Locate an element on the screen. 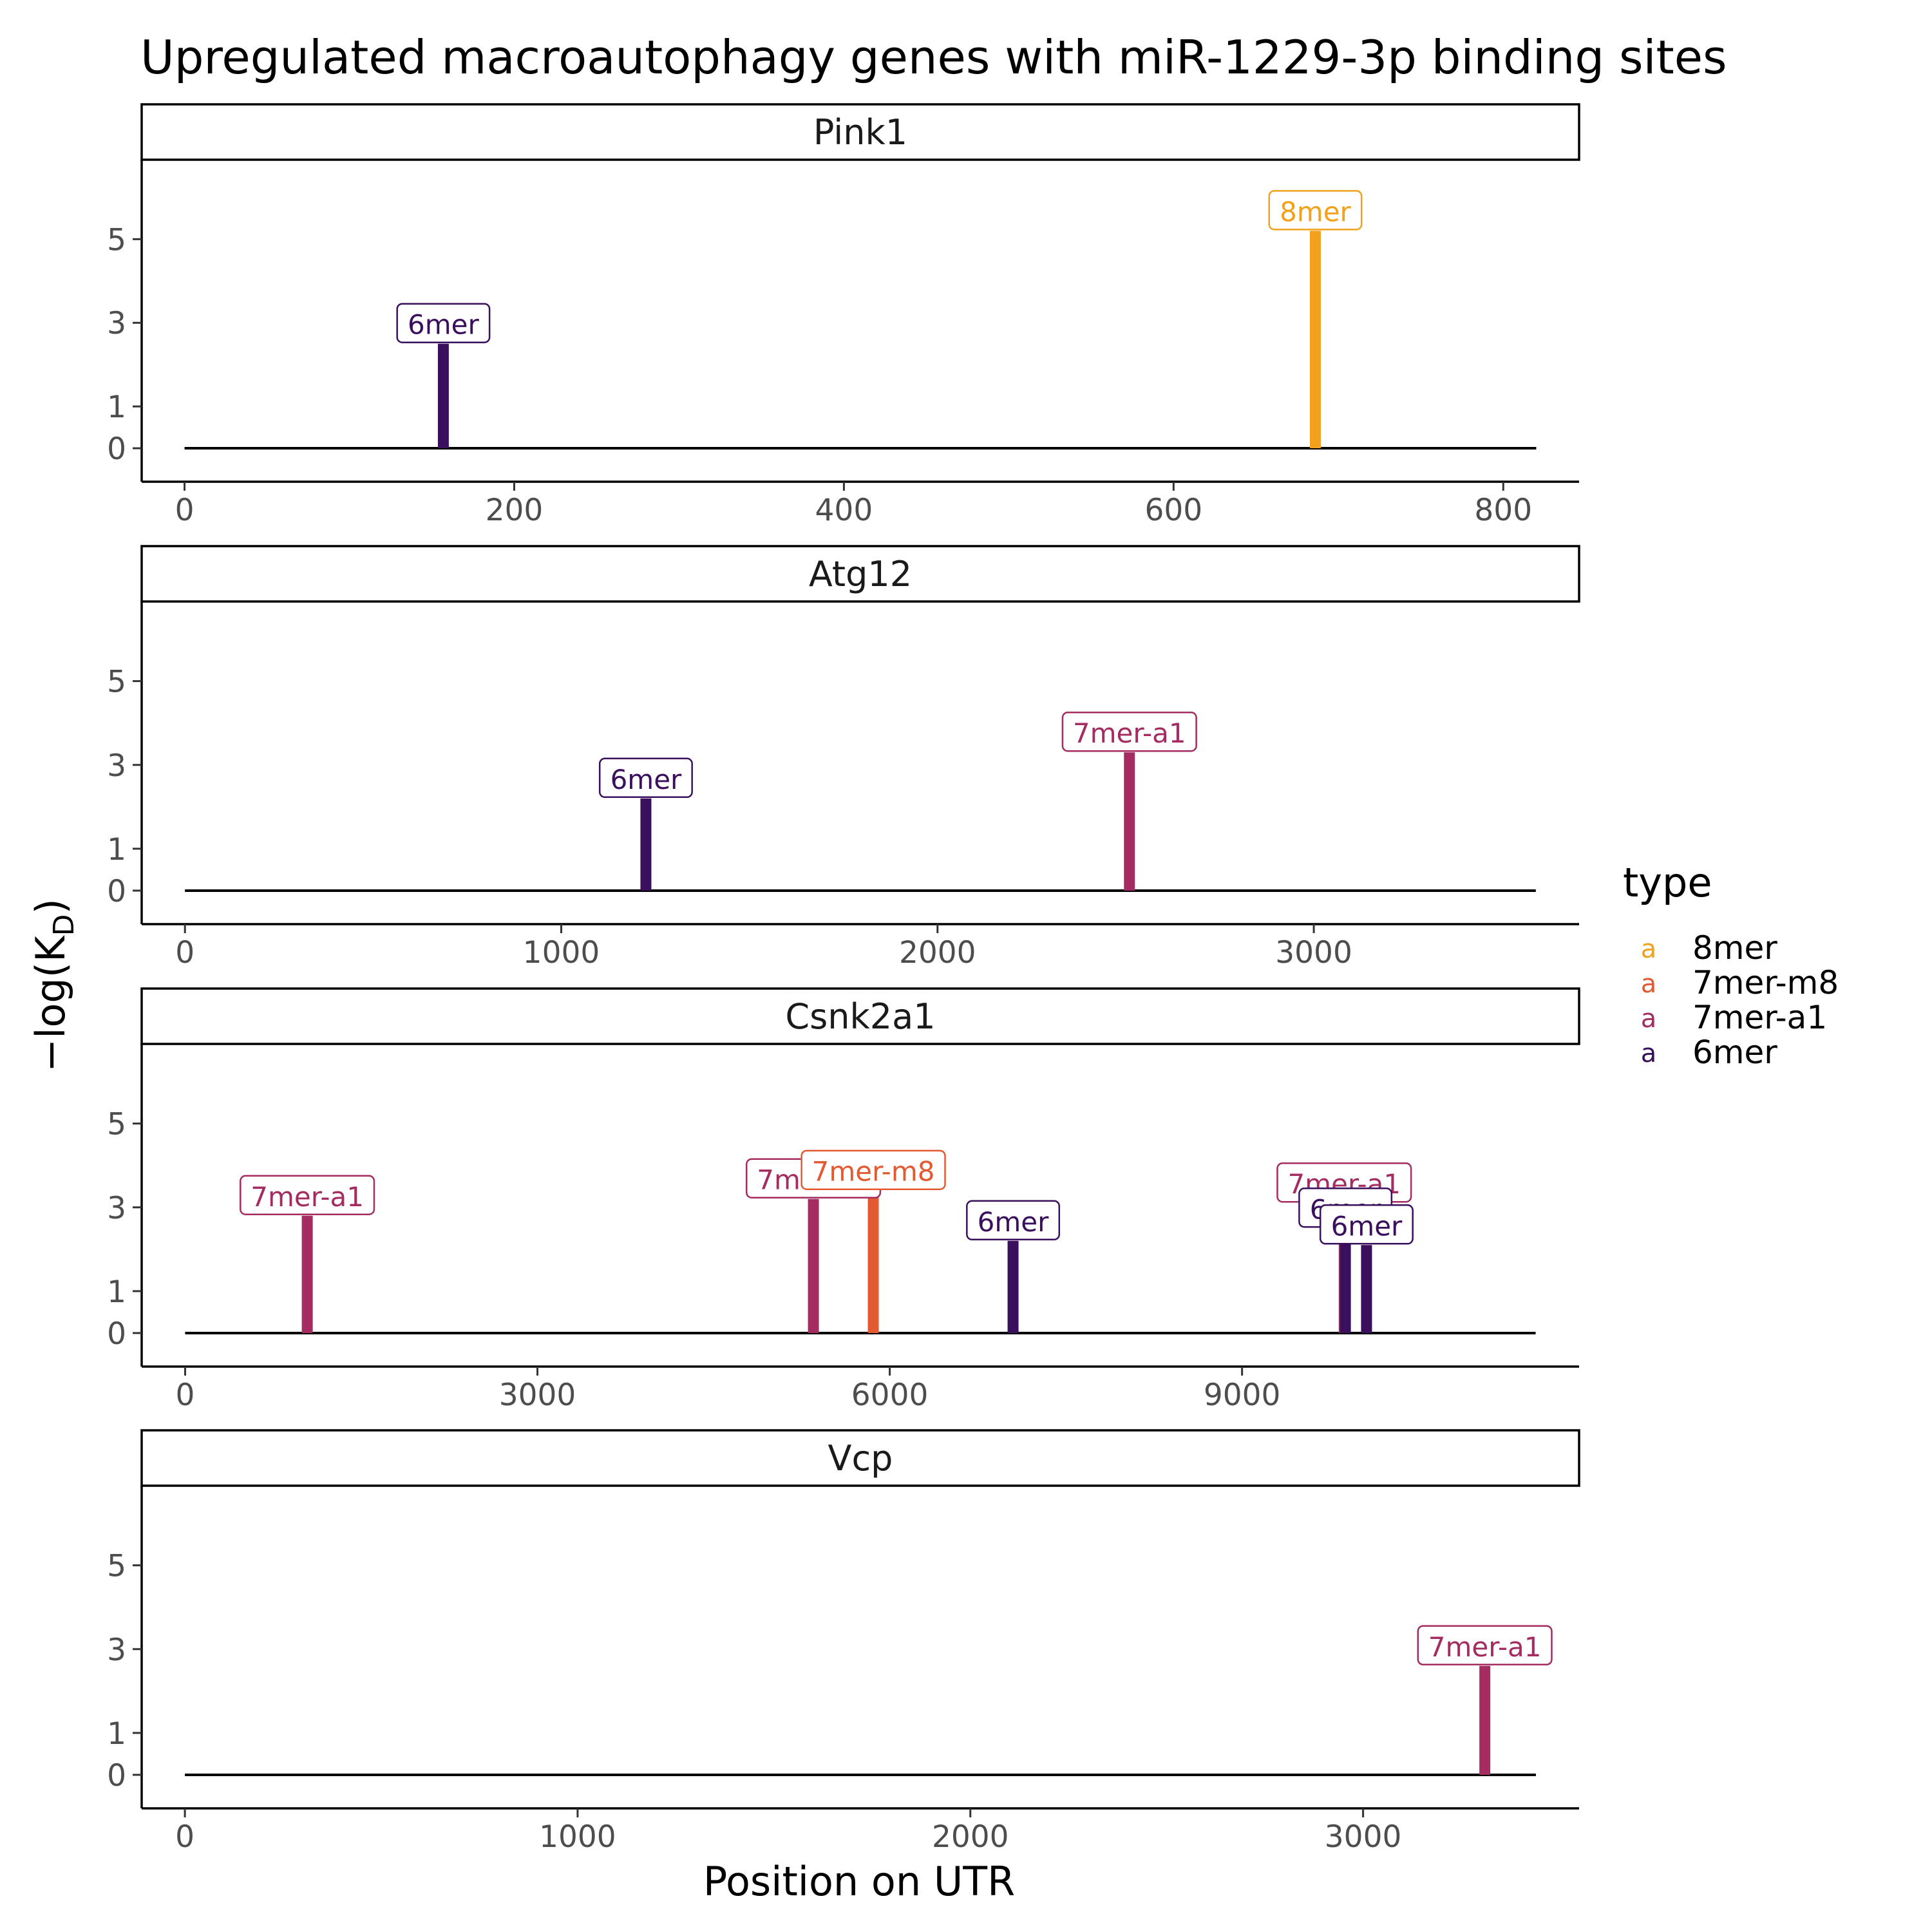 This screenshot has width=1932, height=1932. site-label-text: 8mer is located at coordinates (1316, 211).